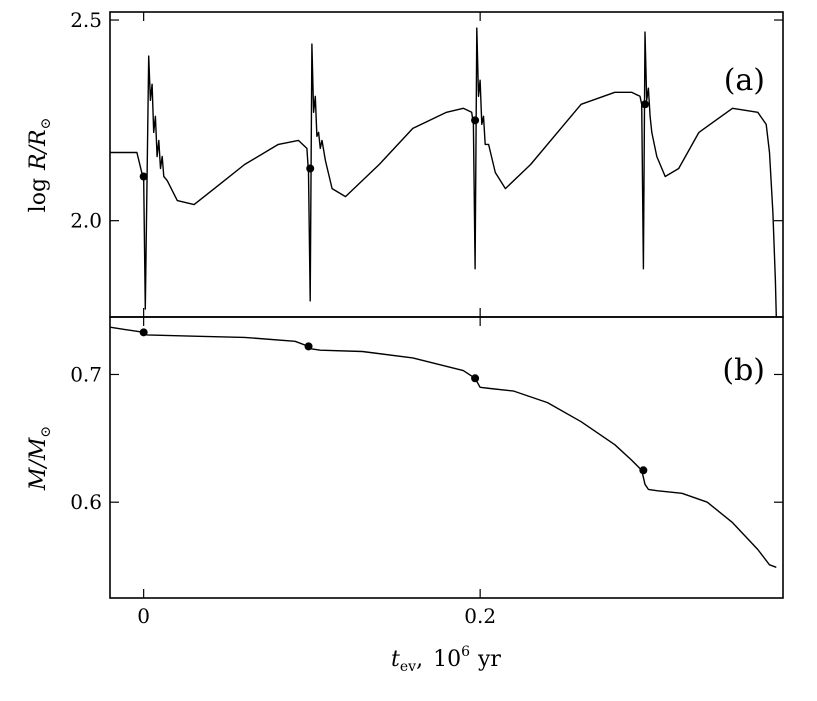  I want to click on x-axis-label: tev, 106 yr, so click(446, 659).